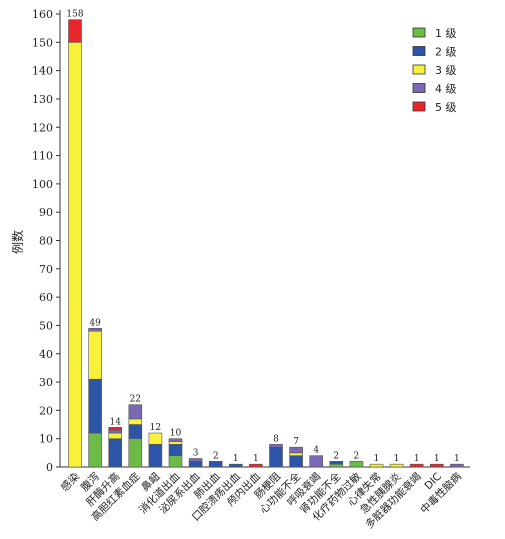  What do you see at coordinates (446, 89) in the screenshot?
I see `legend-label: 4 级` at bounding box center [446, 89].